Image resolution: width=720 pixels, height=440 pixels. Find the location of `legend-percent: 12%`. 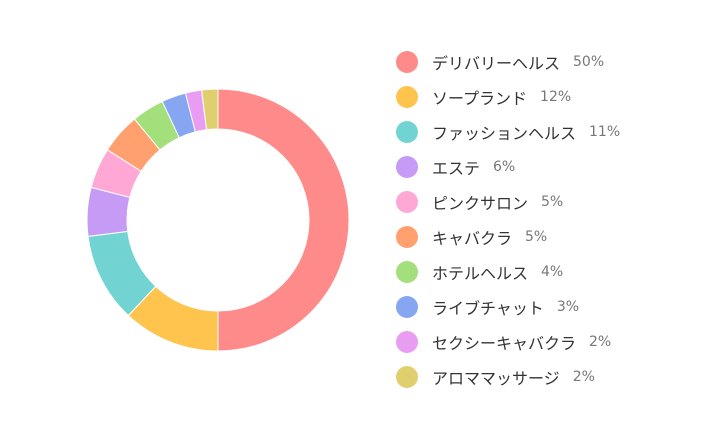

legend-percent: 12% is located at coordinates (556, 96).